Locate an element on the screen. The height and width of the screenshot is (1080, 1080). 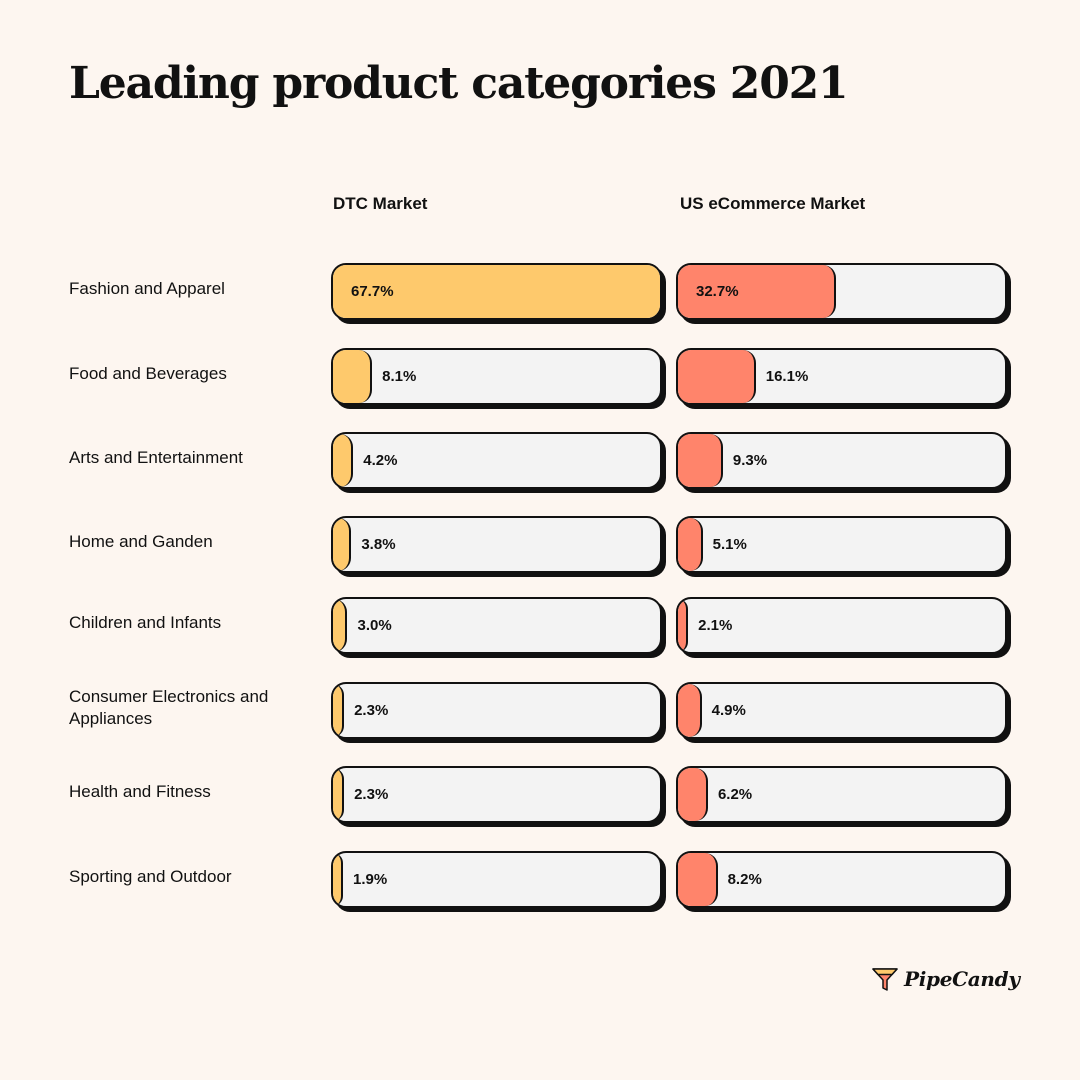
bar-track: 2.1% is located at coordinates (841, 625).